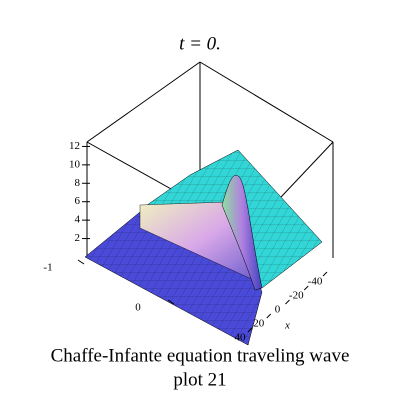 The width and height of the screenshot is (400, 400). What do you see at coordinates (74, 146) in the screenshot?
I see `z-tick-label: 12` at bounding box center [74, 146].